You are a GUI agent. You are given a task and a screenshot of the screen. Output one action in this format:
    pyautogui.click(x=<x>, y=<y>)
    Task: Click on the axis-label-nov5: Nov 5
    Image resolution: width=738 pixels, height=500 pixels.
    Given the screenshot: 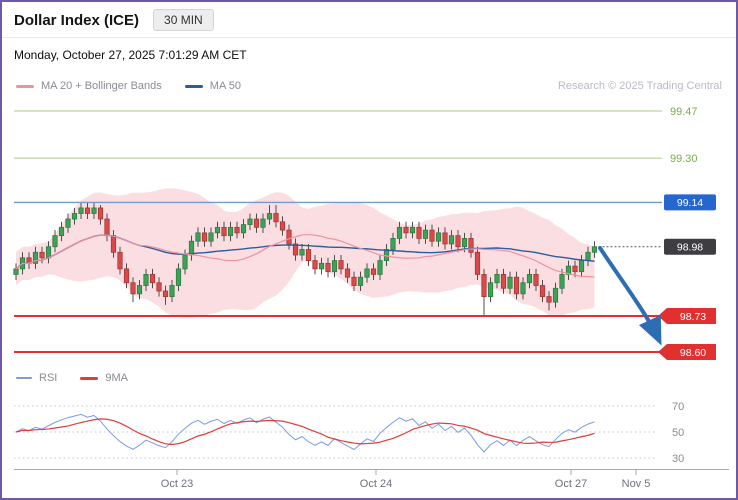 What is the action you would take?
    pyautogui.click(x=636, y=484)
    